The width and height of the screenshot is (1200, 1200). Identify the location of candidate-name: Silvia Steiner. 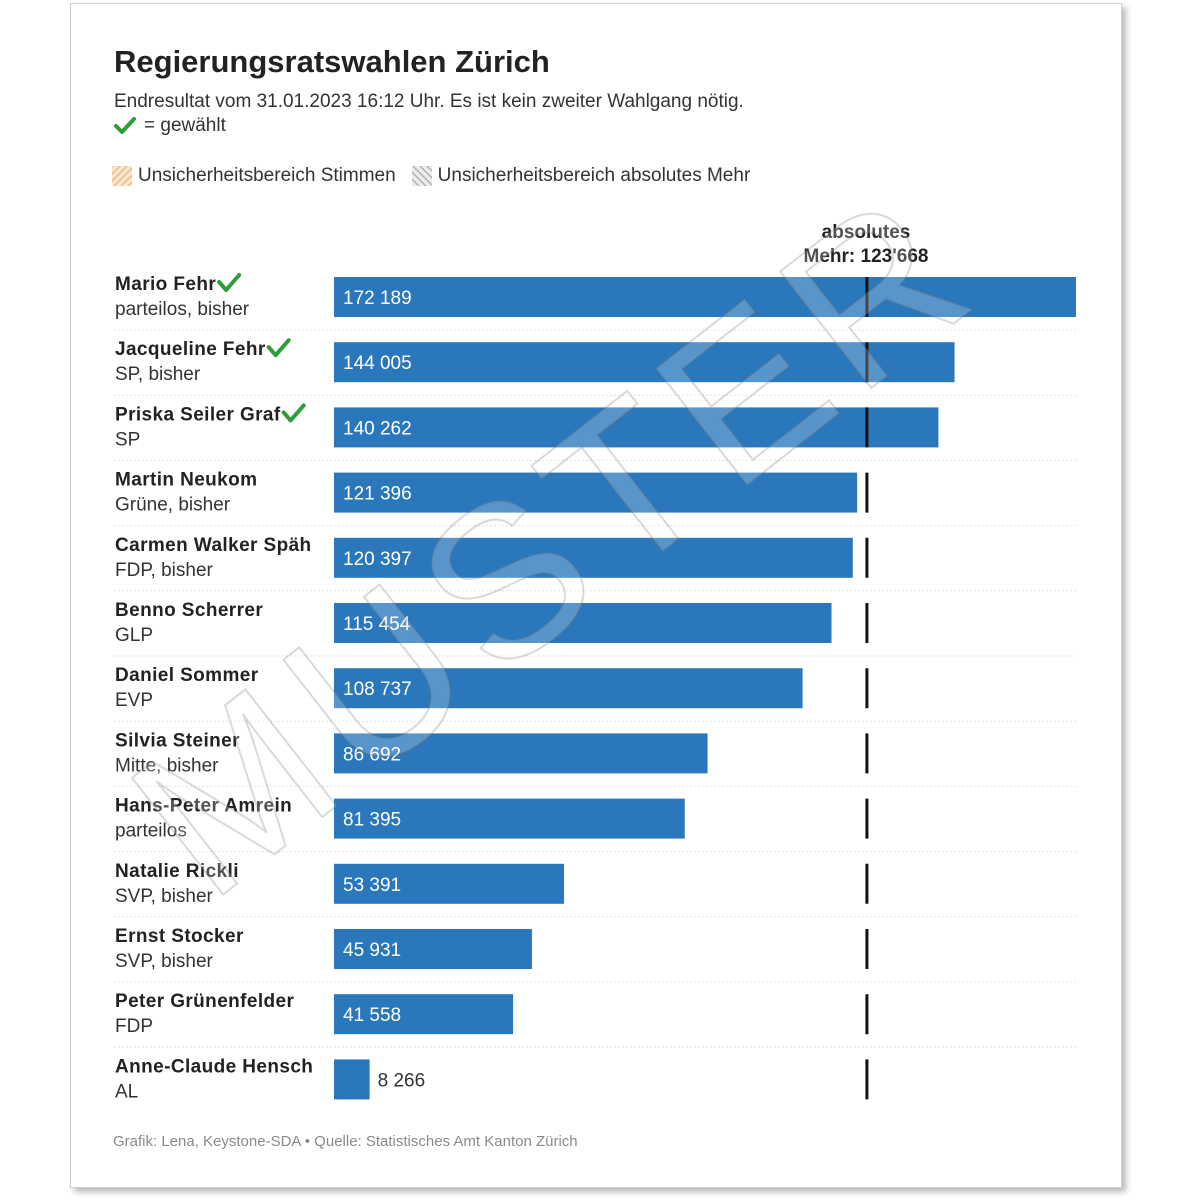
(177, 740).